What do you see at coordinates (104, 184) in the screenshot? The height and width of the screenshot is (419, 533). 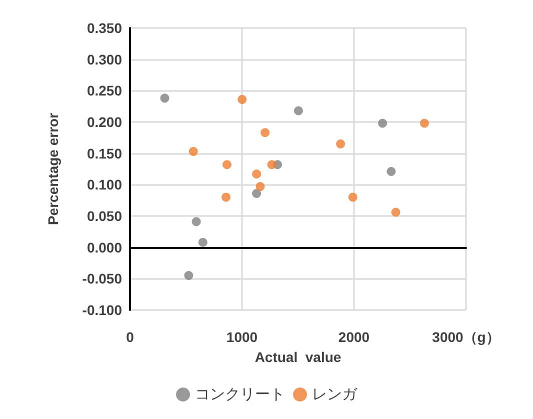 I see `y-tick-label: 0.100` at bounding box center [104, 184].